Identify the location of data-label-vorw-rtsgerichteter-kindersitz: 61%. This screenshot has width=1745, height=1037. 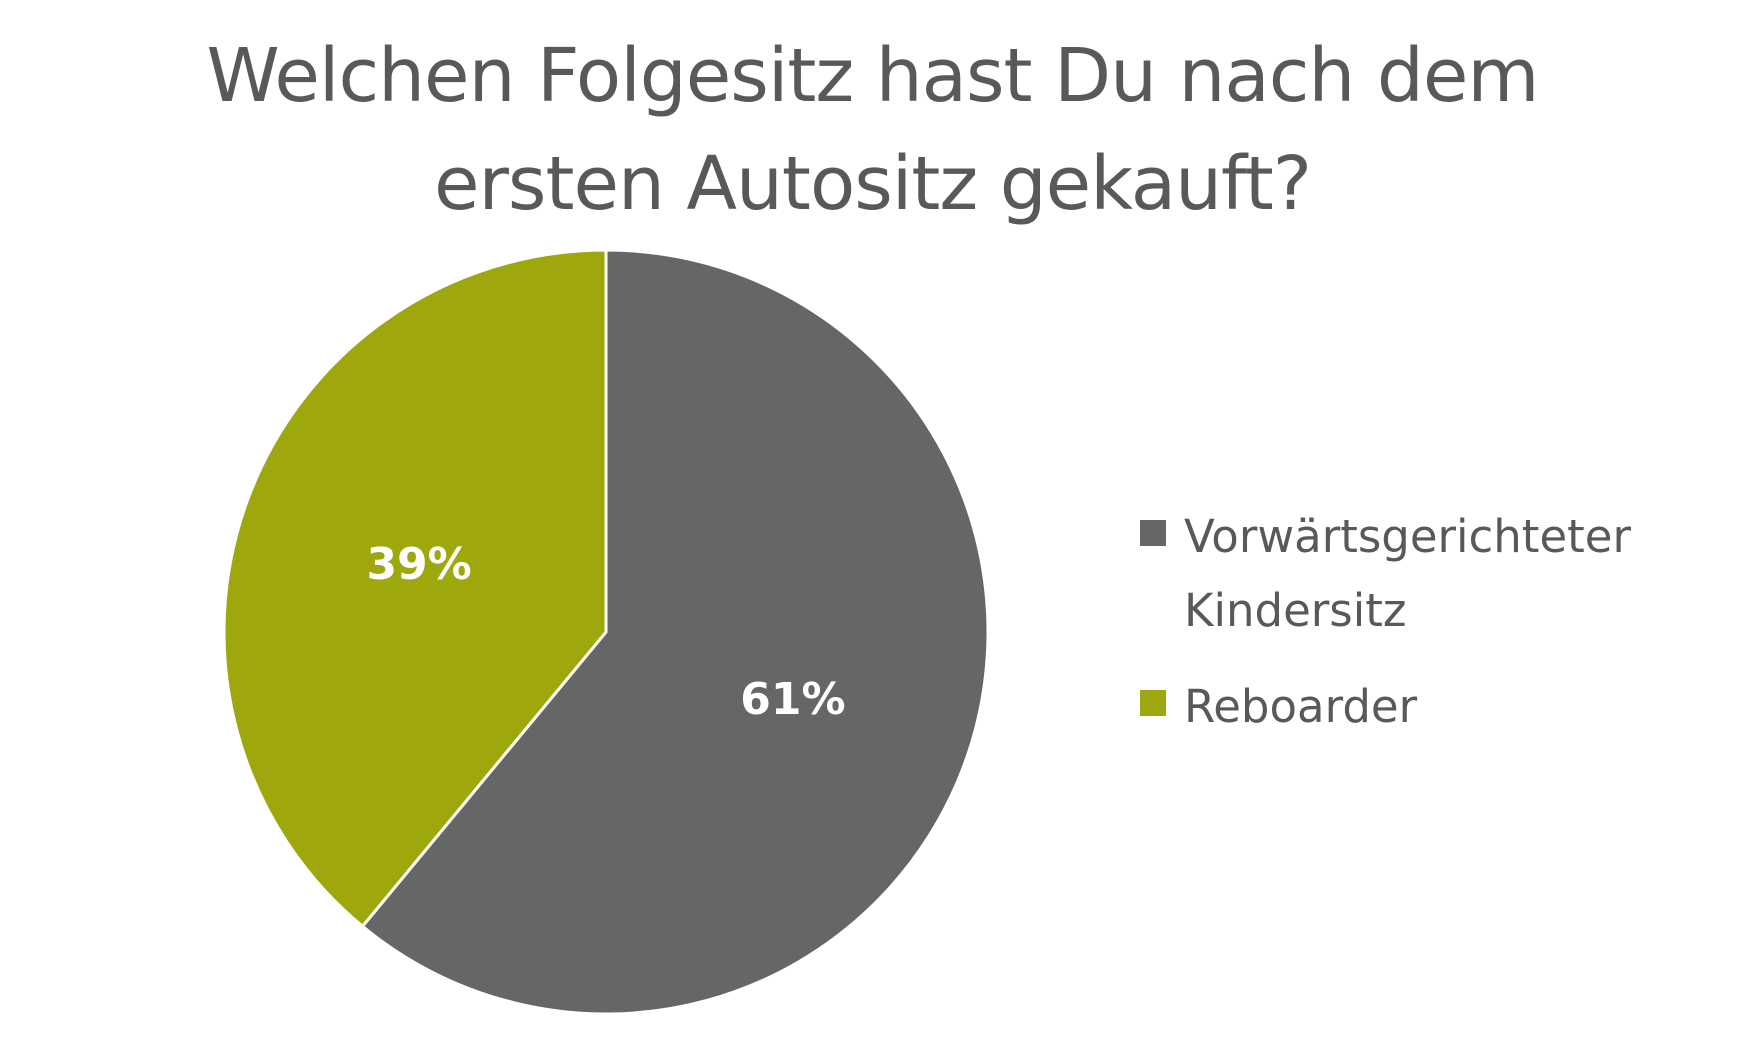
(792, 699).